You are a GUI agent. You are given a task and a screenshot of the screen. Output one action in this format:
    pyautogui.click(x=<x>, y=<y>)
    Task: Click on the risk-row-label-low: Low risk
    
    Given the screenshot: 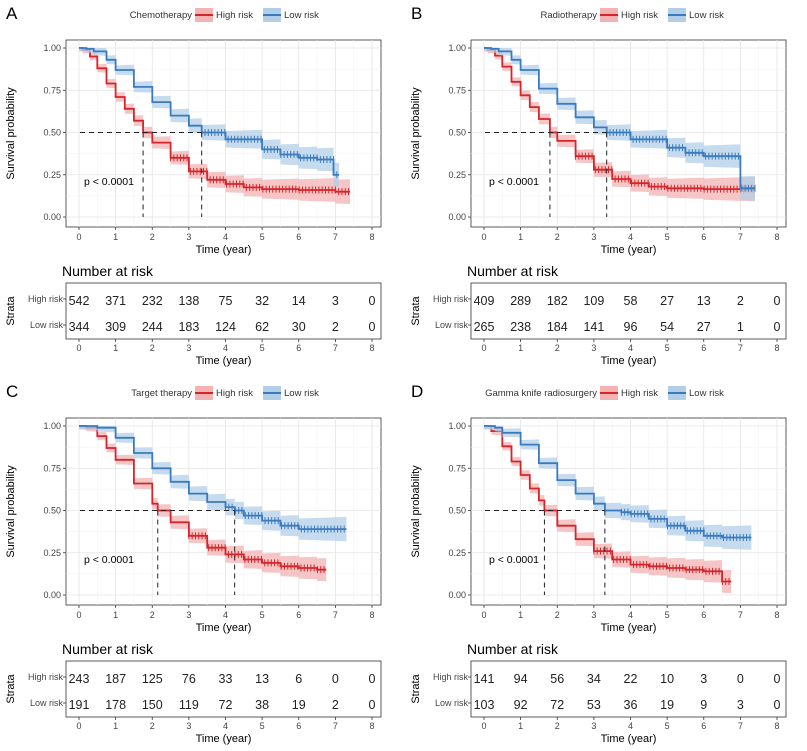 What is the action you would take?
    pyautogui.click(x=452, y=703)
    